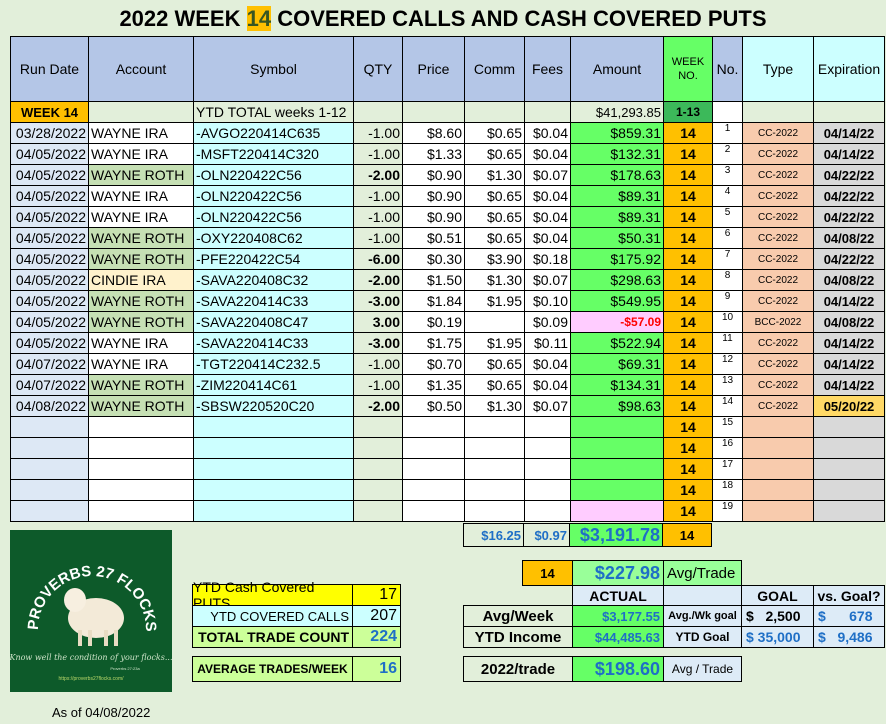  I want to click on svg-text: https://proverbs27flocks.com/, so click(91, 679).